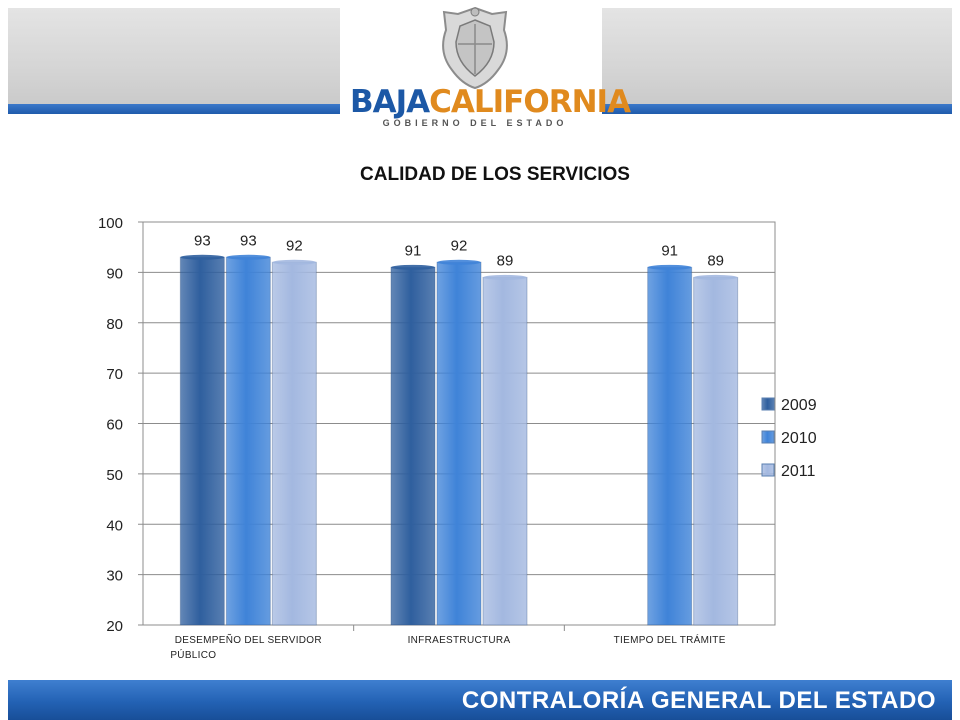  I want to click on legend-swatch-2010, so click(768, 437).